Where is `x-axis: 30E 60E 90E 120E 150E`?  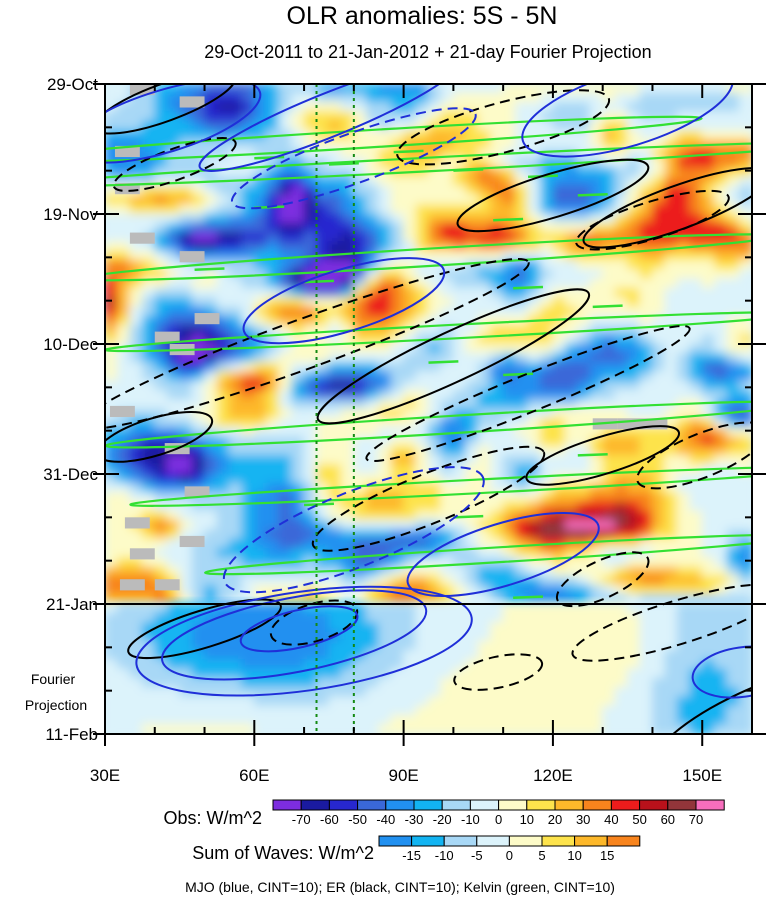 x-axis: 30E 60E 90E 120E 150E is located at coordinates (406, 775).